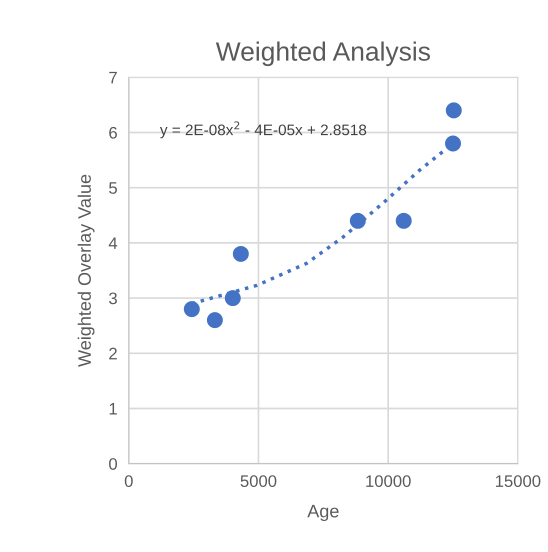  Describe the element at coordinates (113, 188) in the screenshot. I see `y-tick-label: 5` at that location.